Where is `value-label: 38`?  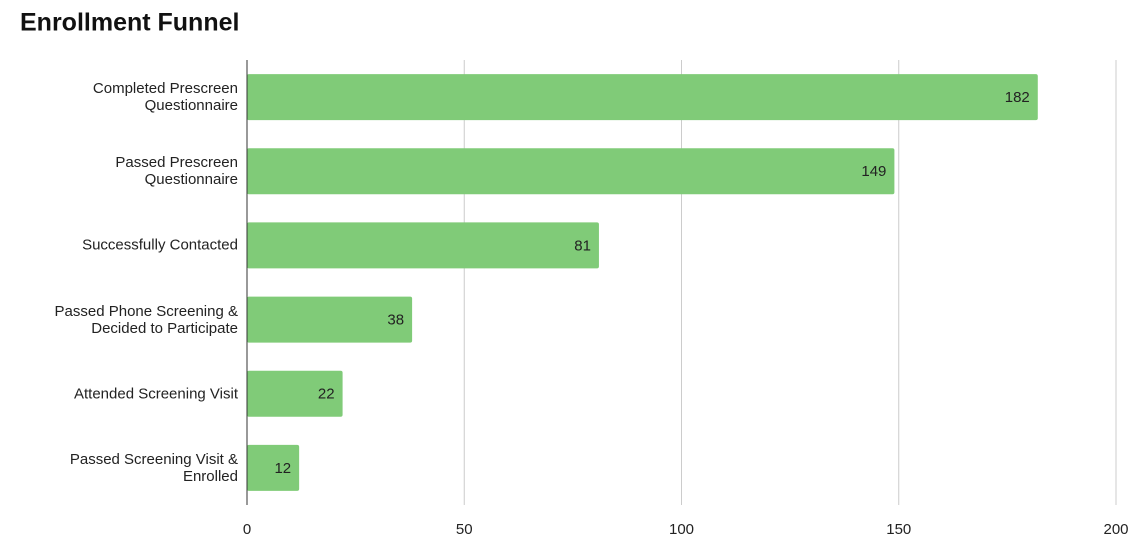 value-label: 38 is located at coordinates (395, 320).